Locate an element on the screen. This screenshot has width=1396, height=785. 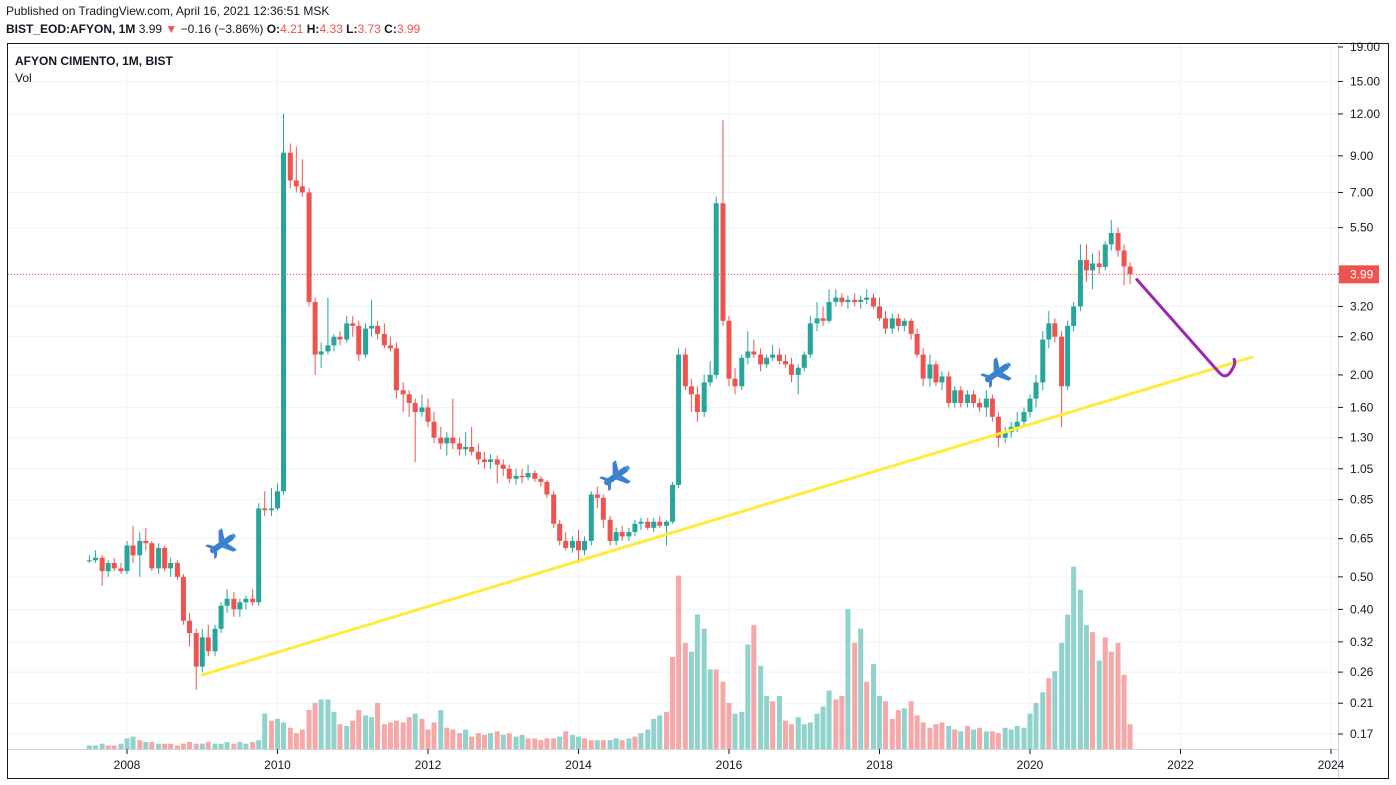
open-value: 4.21 is located at coordinates (292, 29).